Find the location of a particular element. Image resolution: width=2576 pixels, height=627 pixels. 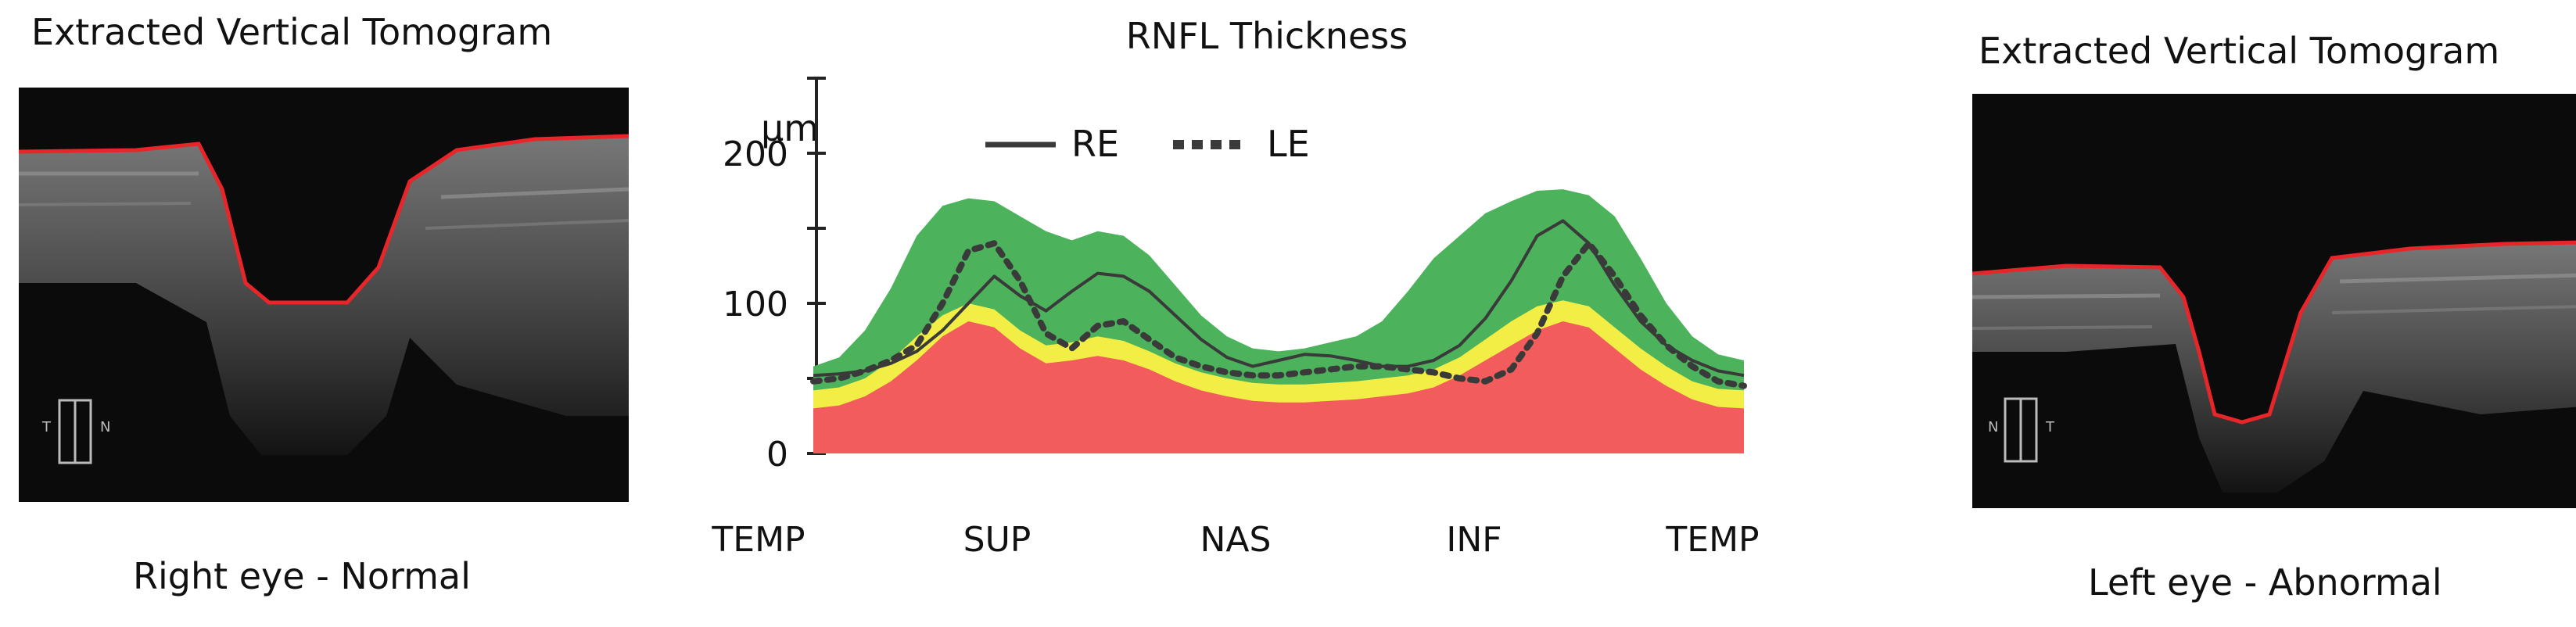

x-axis-labels: TEMP SUP NAS INF TEMP is located at coordinates (1235, 540).